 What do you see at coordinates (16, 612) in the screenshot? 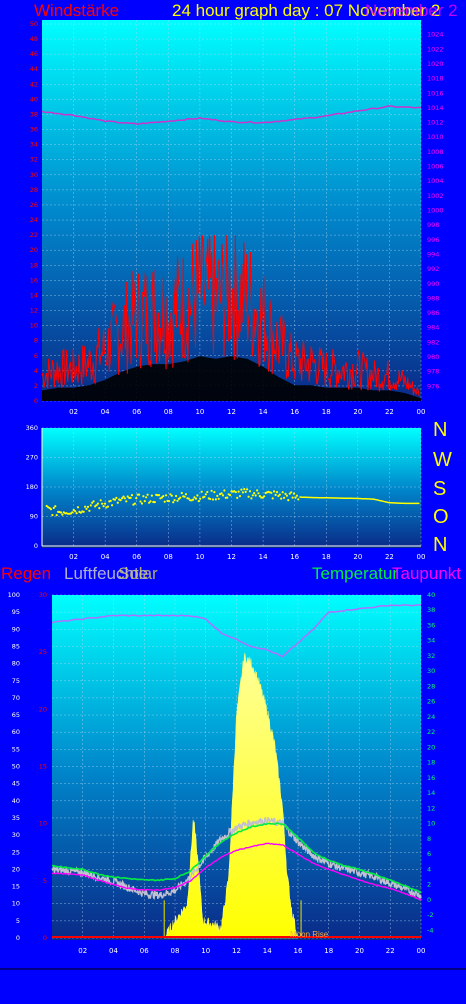
I see `humidity-tick-label: 95` at bounding box center [16, 612].